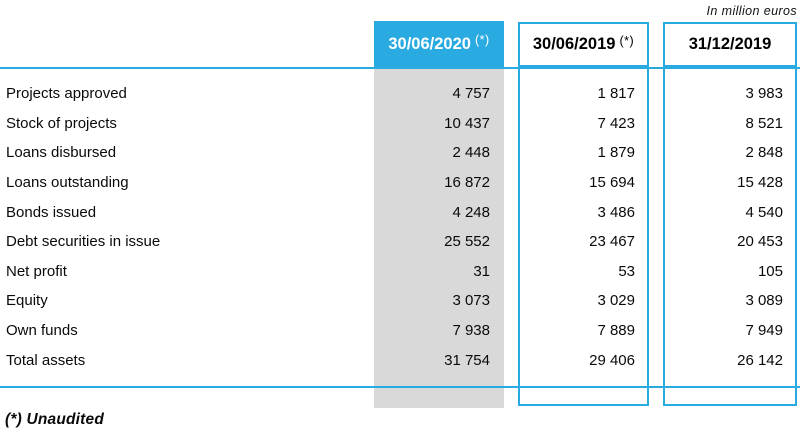 Image resolution: width=800 pixels, height=439 pixels. I want to click on column-frame-31-12-2019, so click(730, 237).